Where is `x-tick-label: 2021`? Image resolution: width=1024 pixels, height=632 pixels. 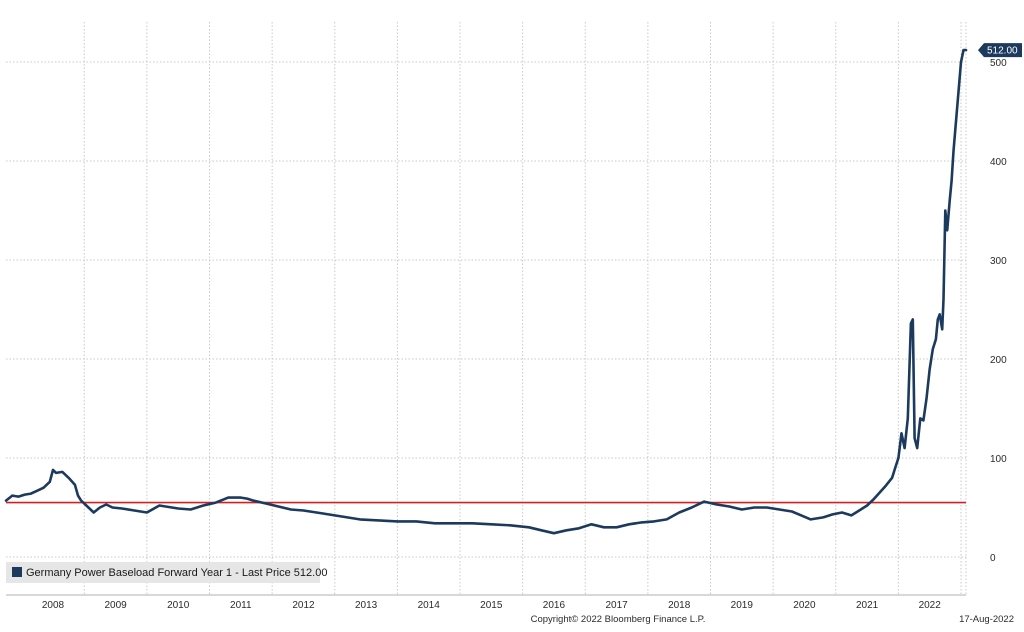
x-tick-label: 2021 is located at coordinates (867, 605).